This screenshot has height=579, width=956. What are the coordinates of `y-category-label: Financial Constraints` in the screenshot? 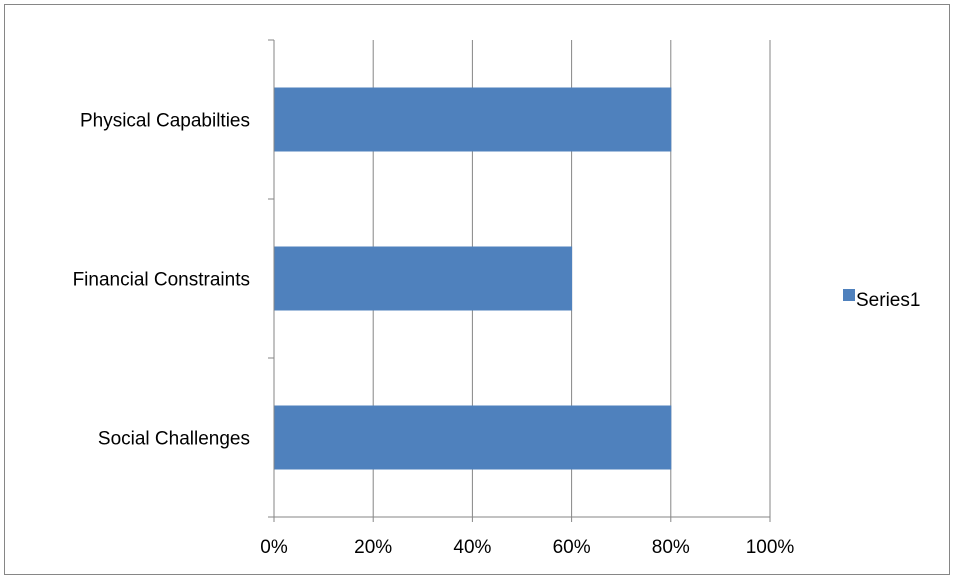 It's located at (161, 280).